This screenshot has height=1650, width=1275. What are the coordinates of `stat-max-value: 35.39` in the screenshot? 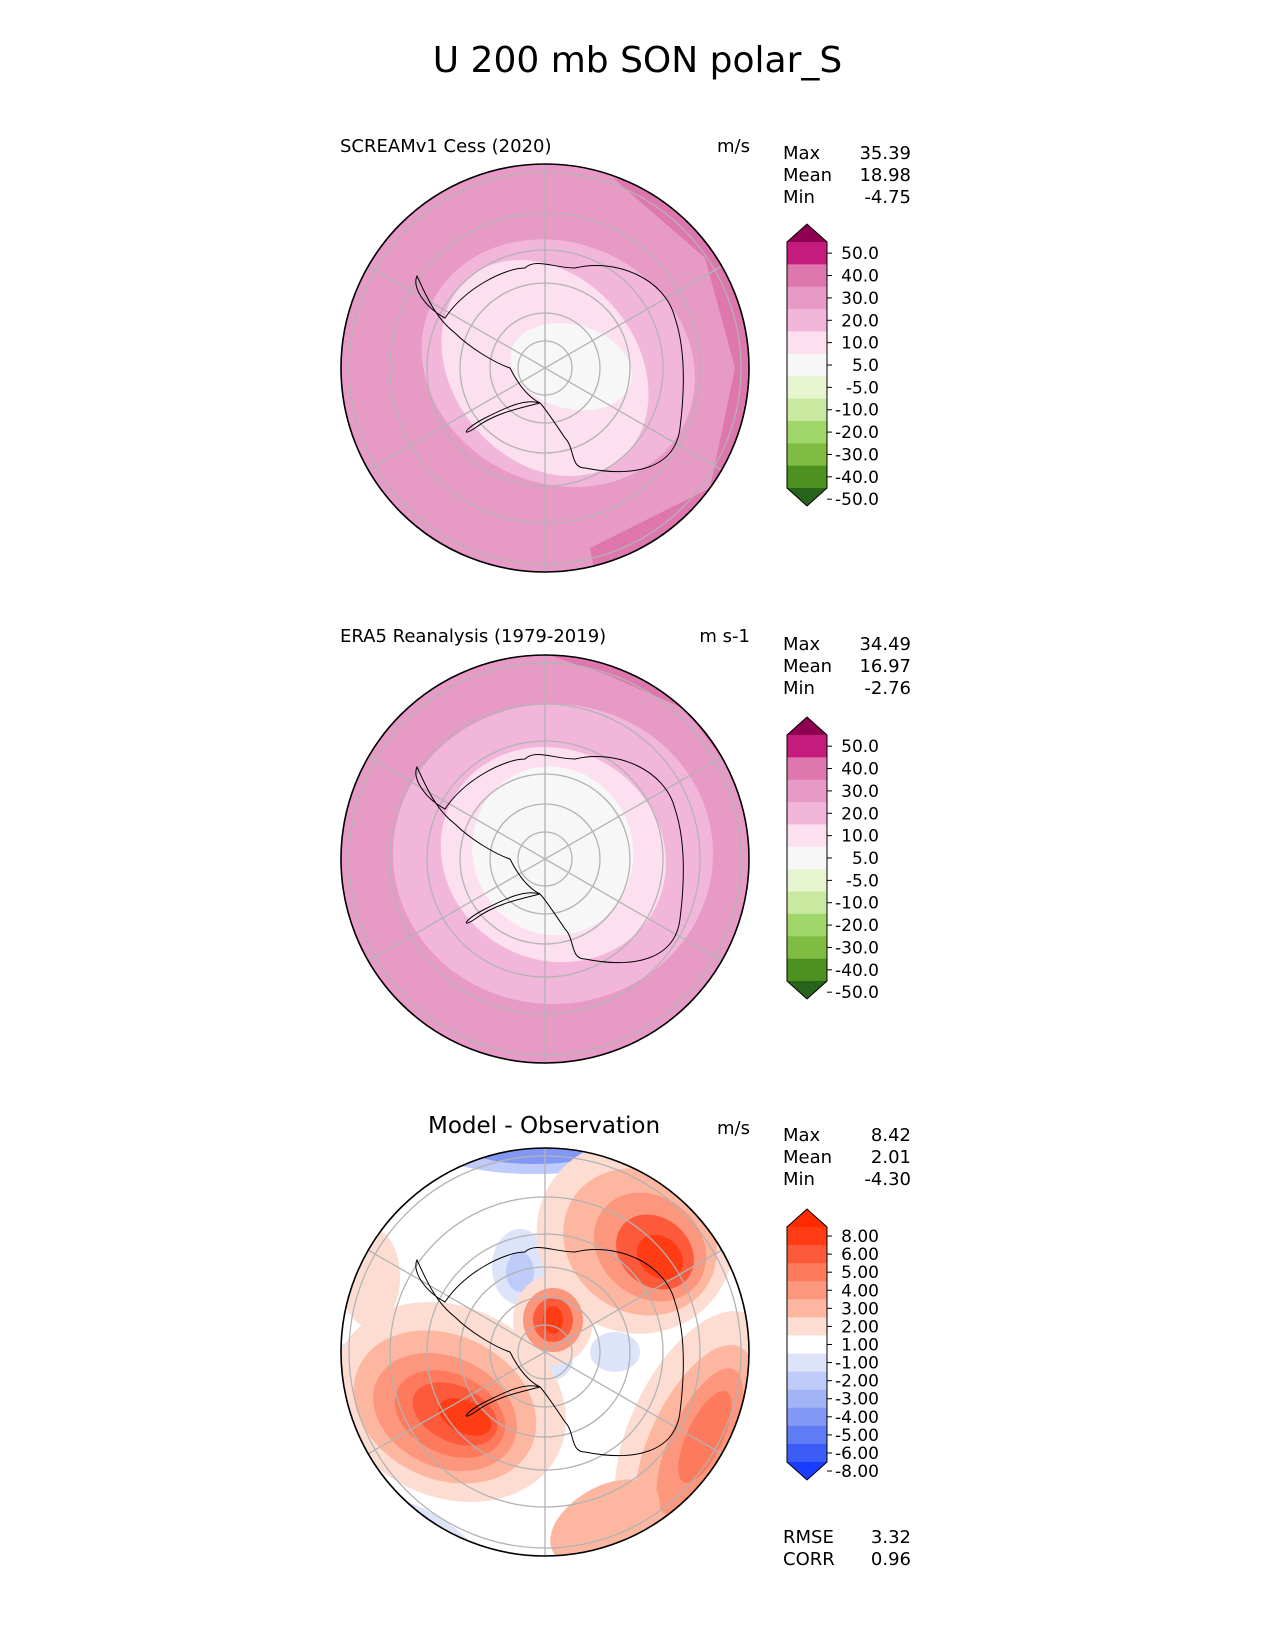 It's located at (885, 153).